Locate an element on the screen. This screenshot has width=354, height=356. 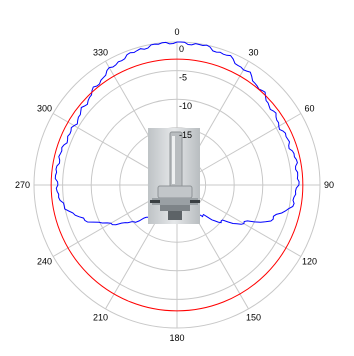
angle-tick-label: 60 is located at coordinates (309, 109).